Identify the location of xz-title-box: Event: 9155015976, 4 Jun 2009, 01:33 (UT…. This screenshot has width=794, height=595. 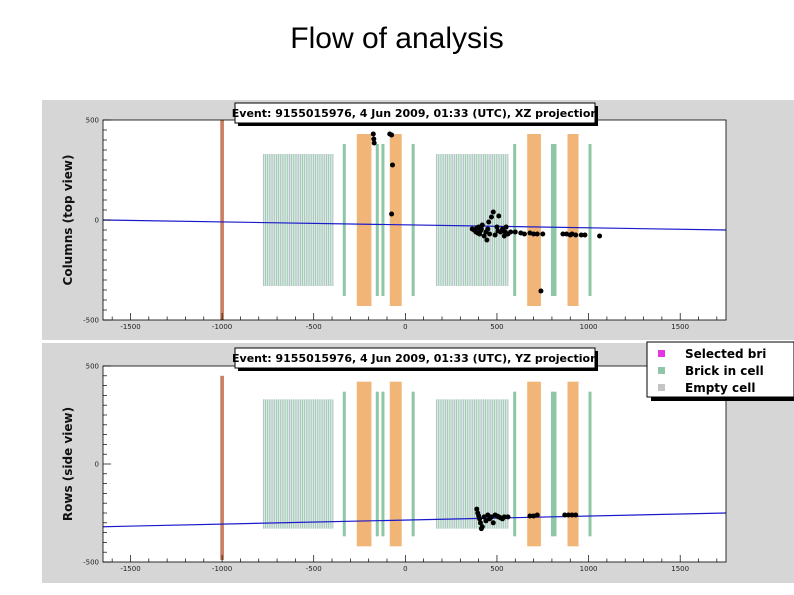
(415, 114).